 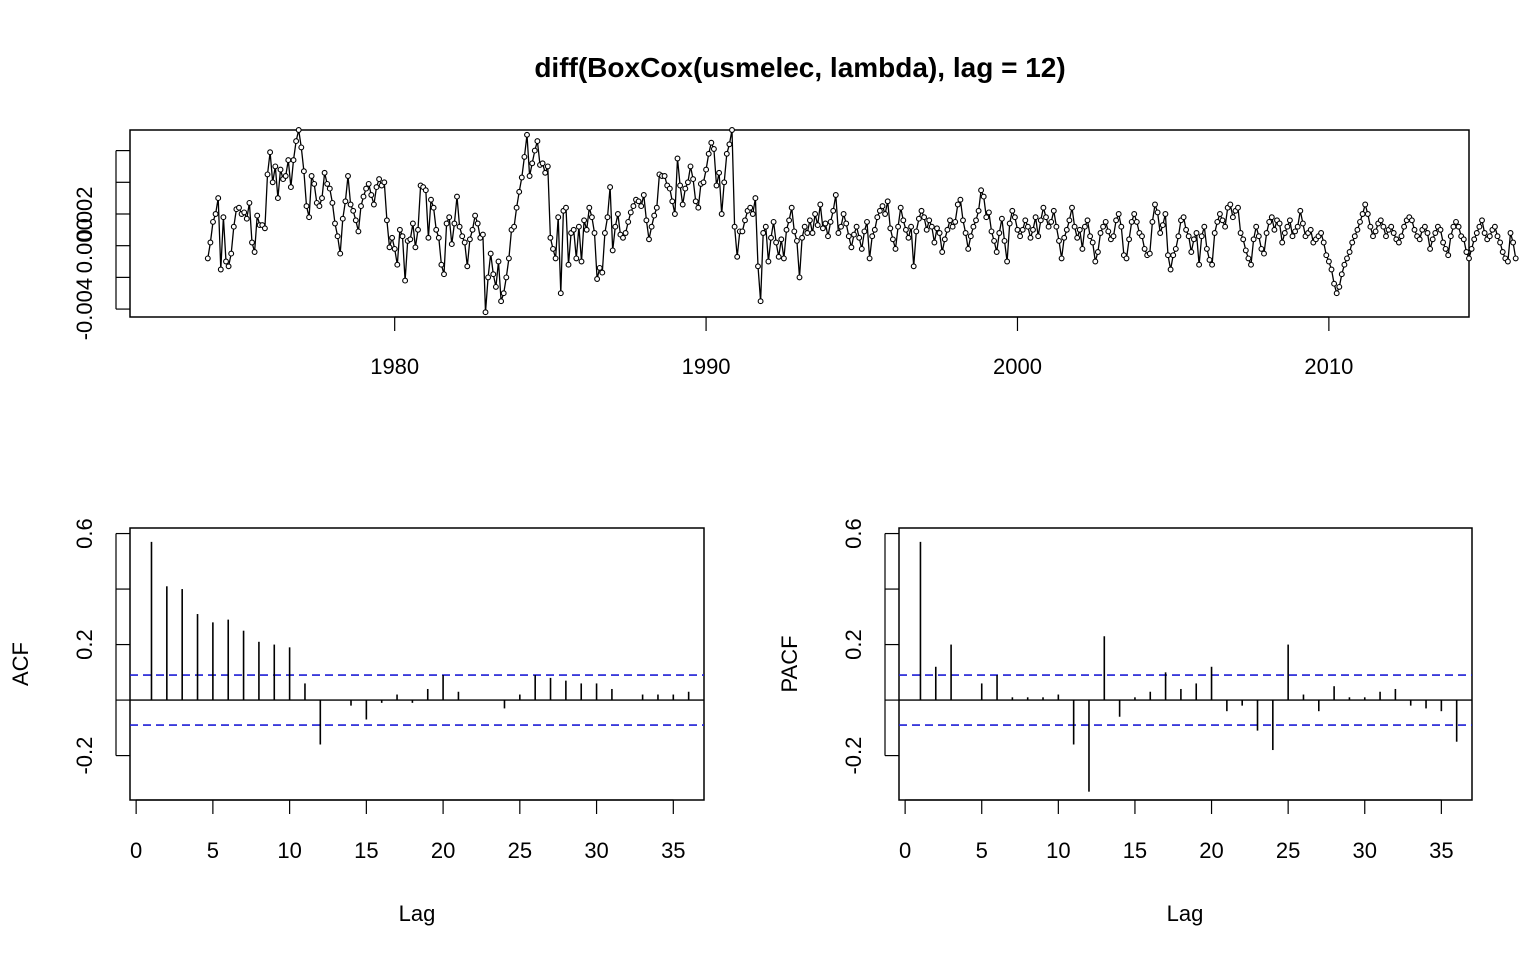 What do you see at coordinates (1176, 831) in the screenshot?
I see `pacf-x-axis: 0 5 10 15 20 25 30 35` at bounding box center [1176, 831].